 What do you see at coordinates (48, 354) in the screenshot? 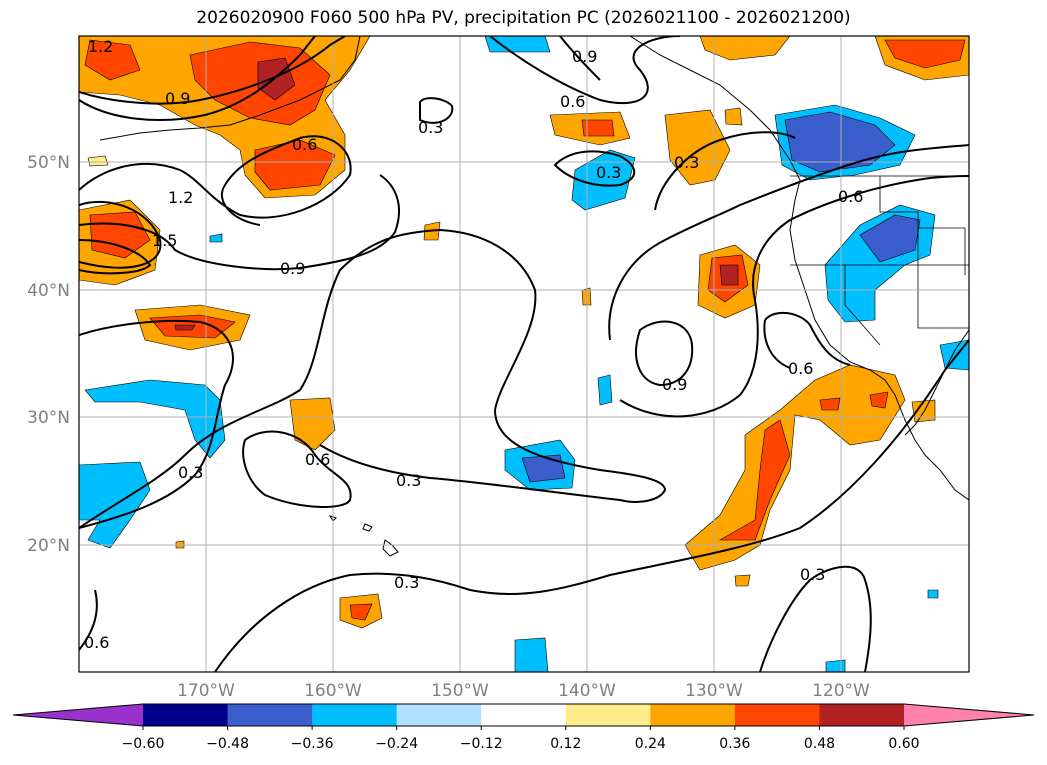
I see `lat-axis: 50°N 40°N 30°N 20°N` at bounding box center [48, 354].